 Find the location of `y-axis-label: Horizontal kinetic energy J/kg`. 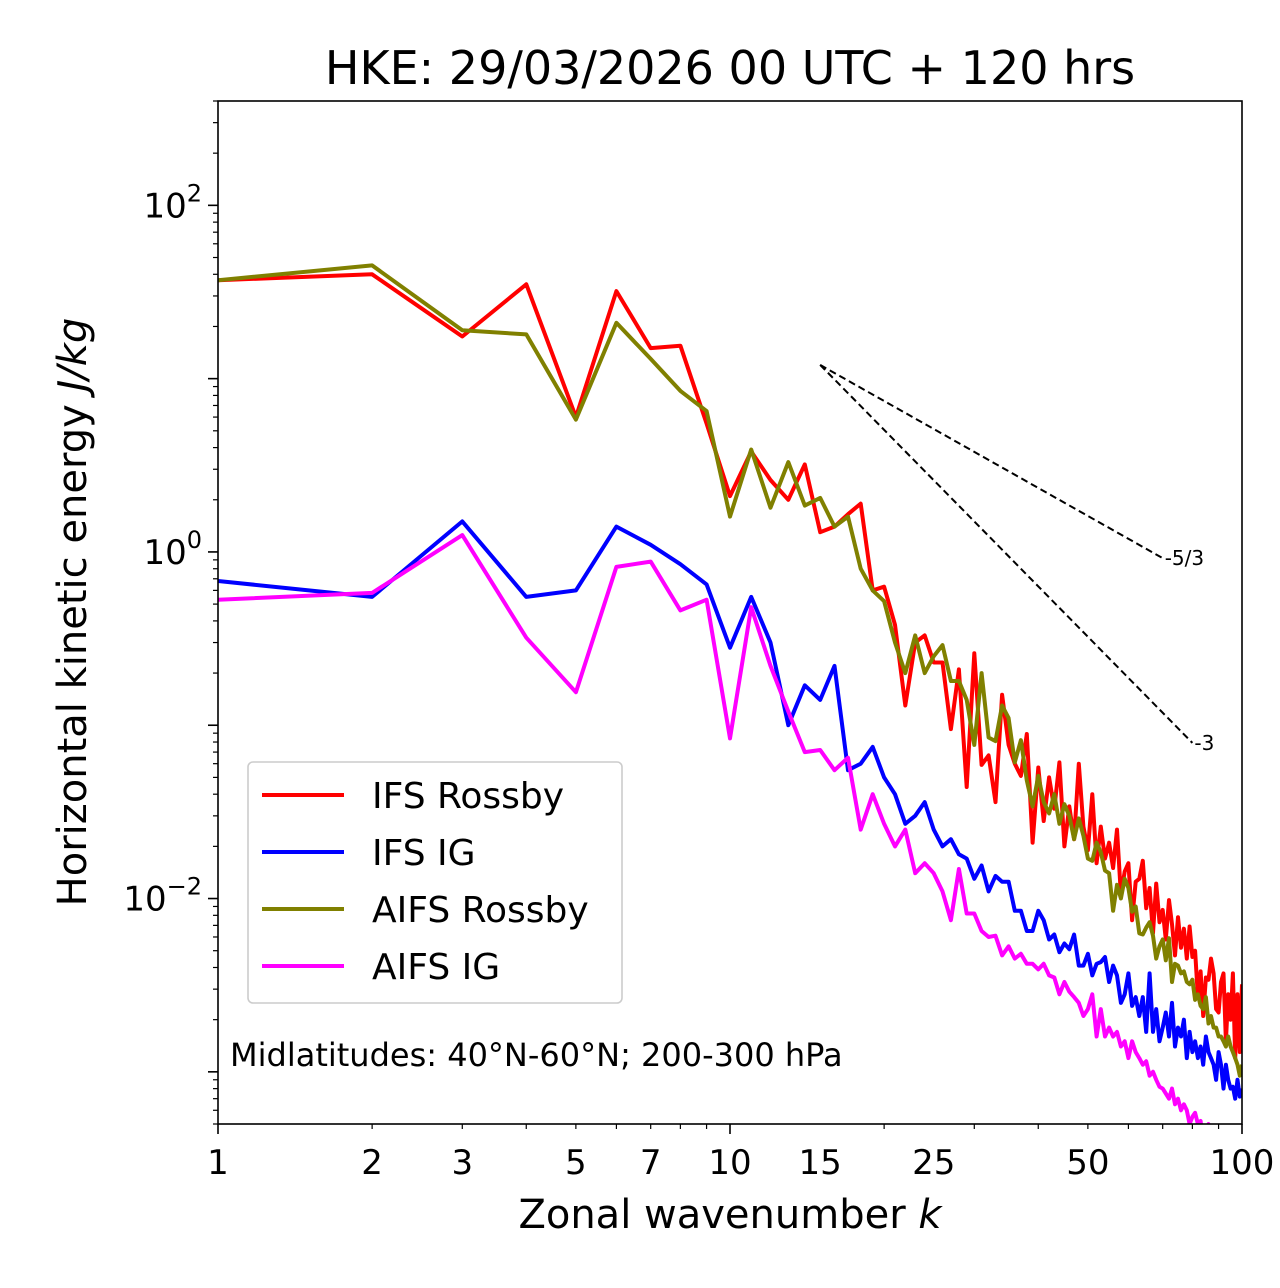

y-axis-label: Horizontal kinetic energy J/kg is located at coordinates (73, 612).